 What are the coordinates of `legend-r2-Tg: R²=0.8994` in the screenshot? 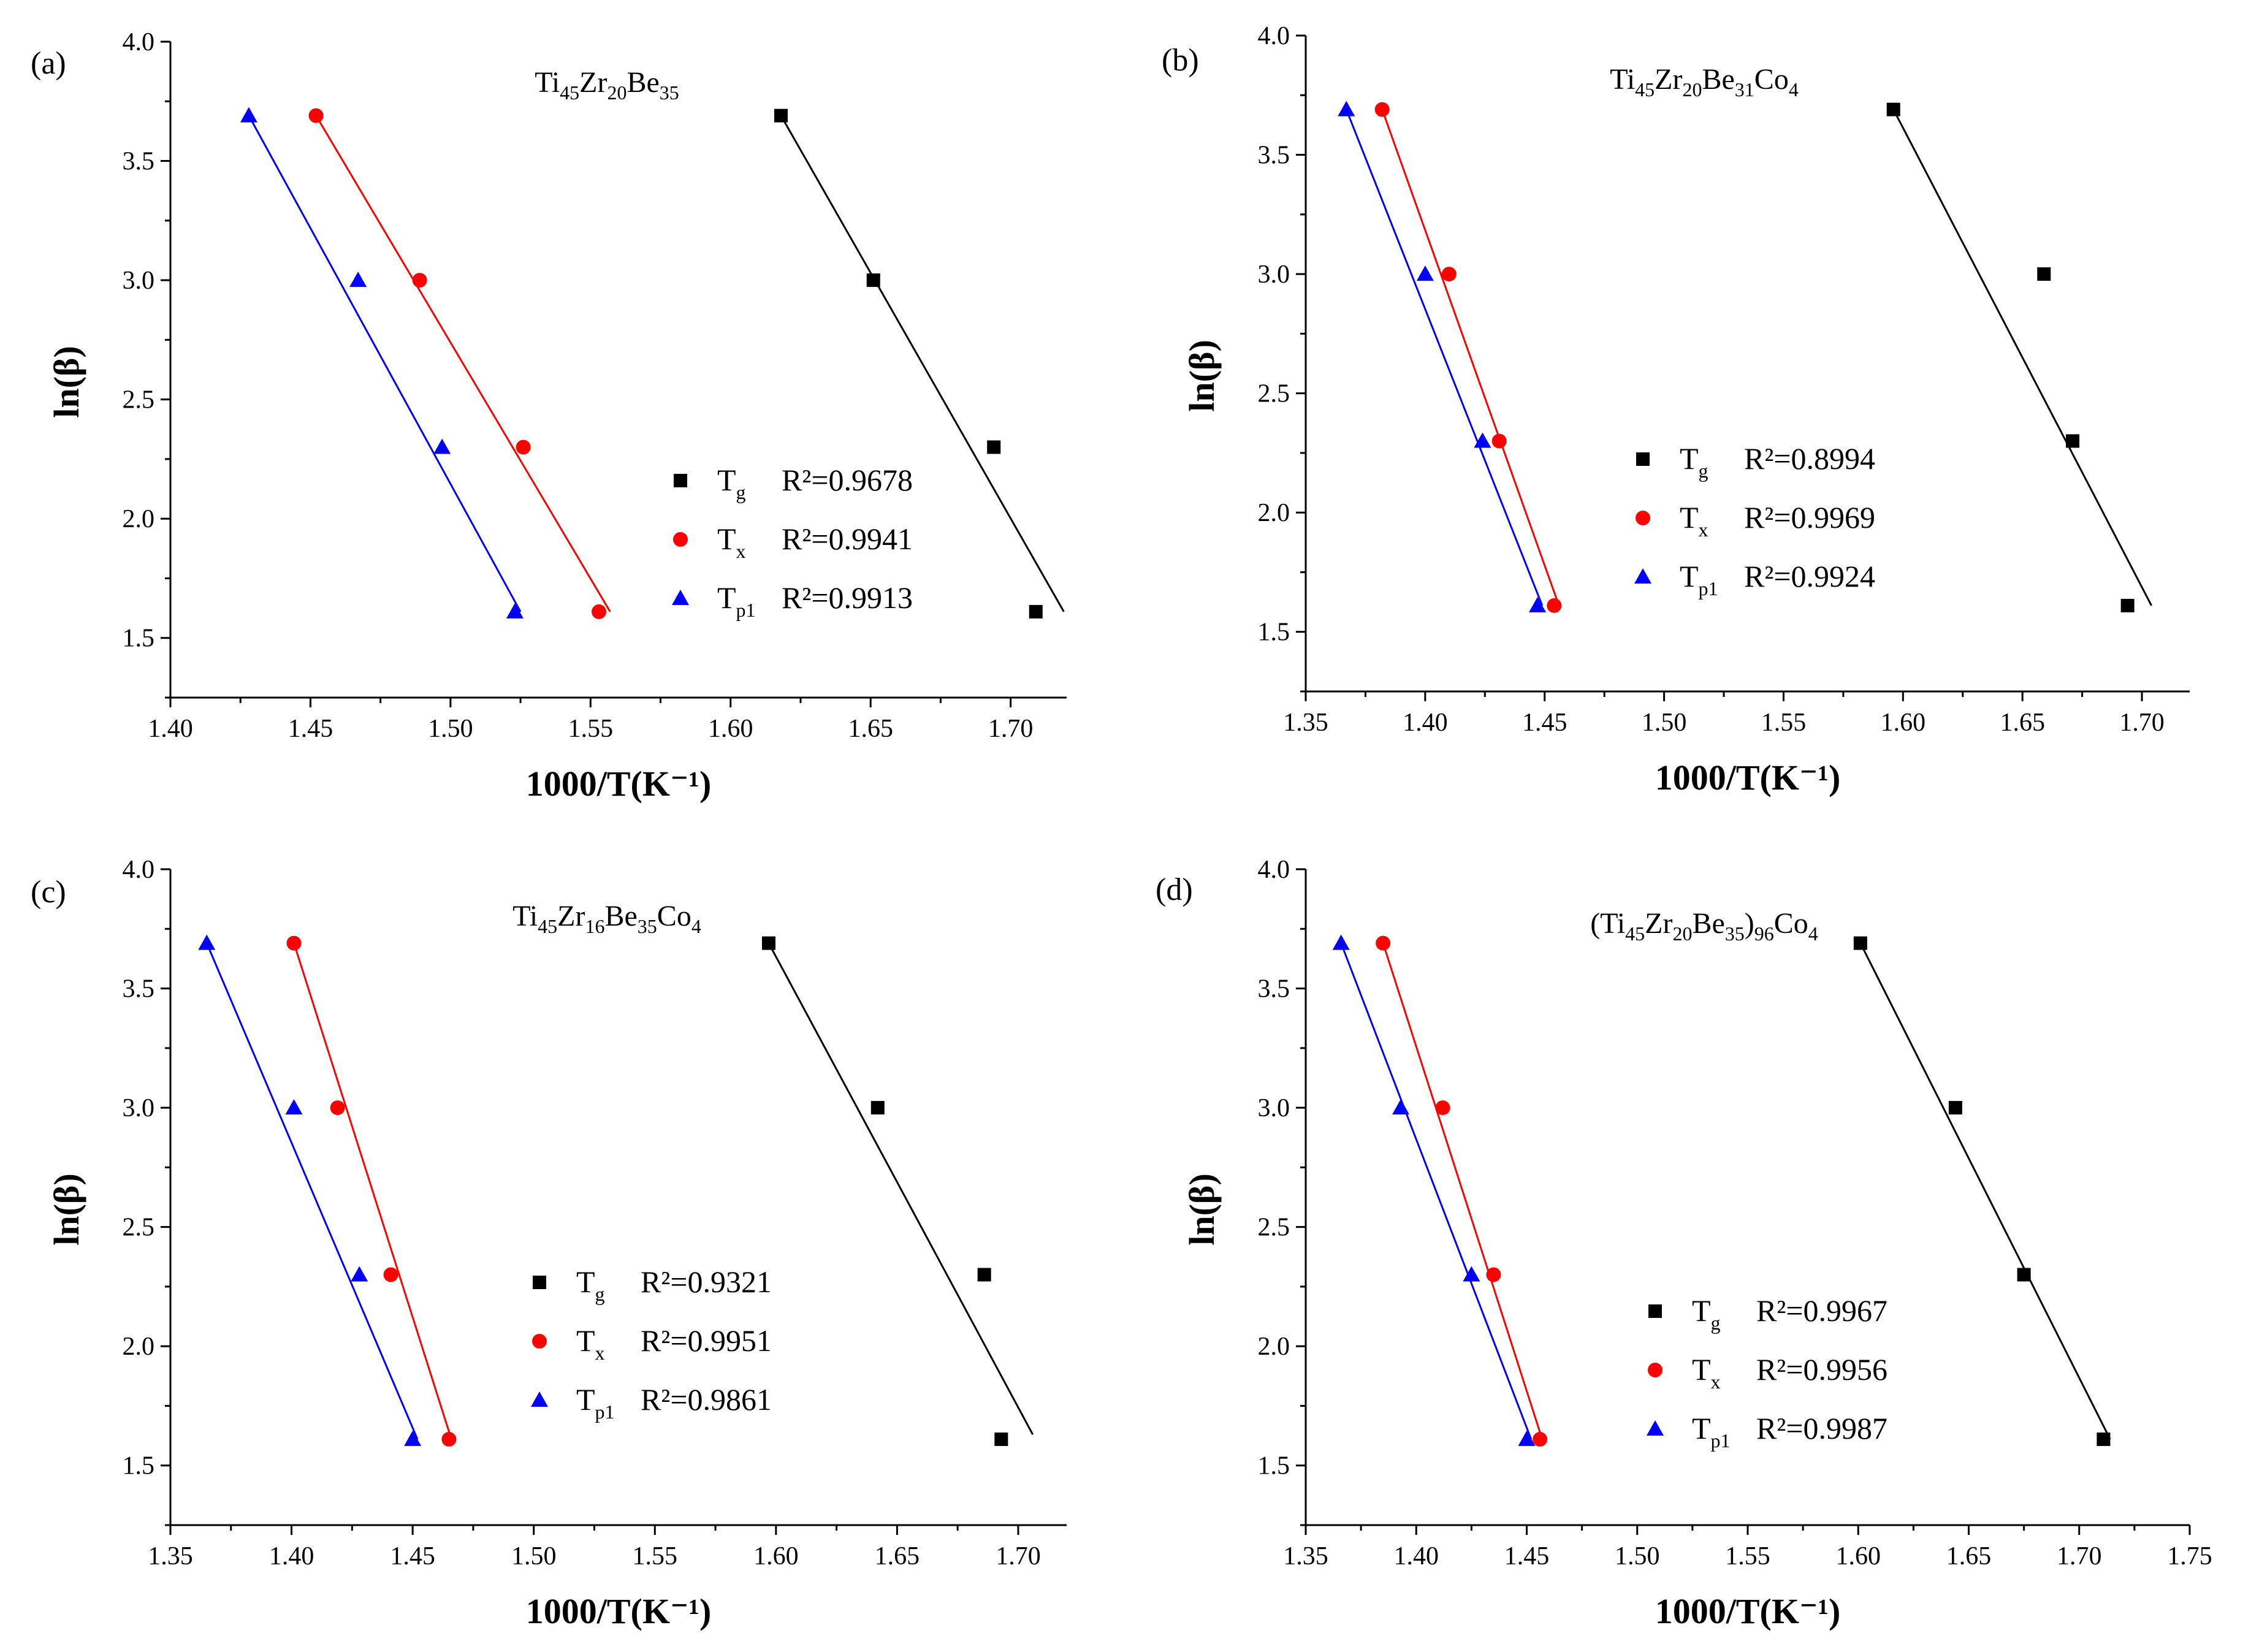 It's located at (1809, 458).